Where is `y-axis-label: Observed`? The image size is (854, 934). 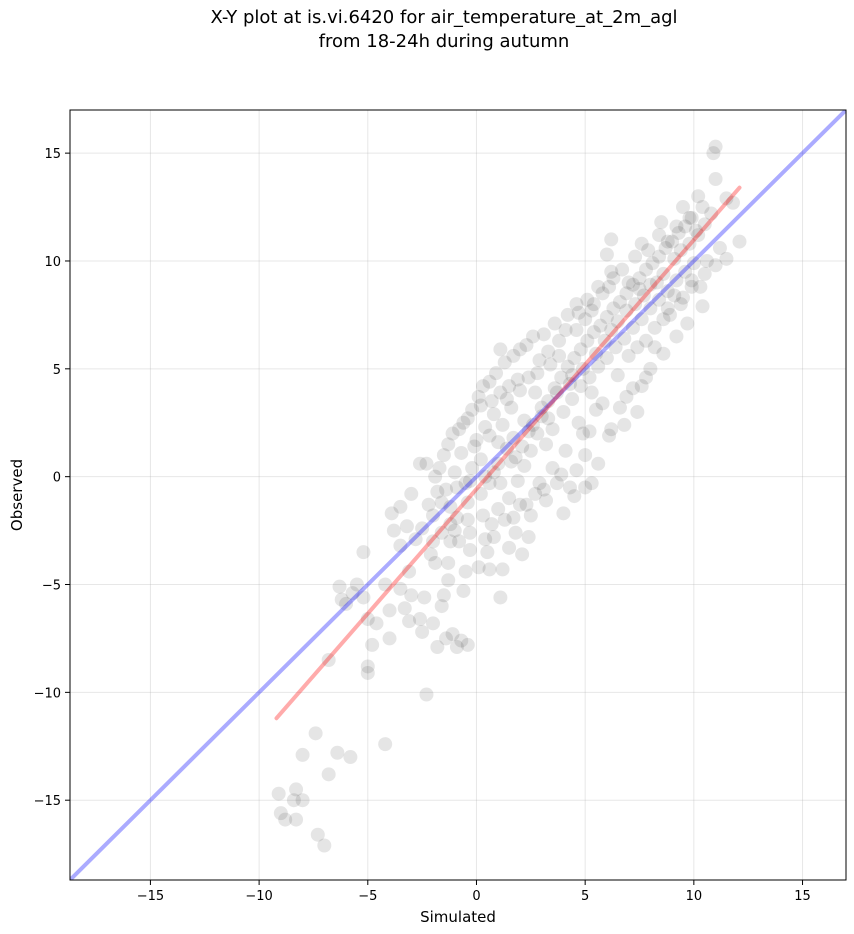 y-axis-label: Observed is located at coordinates (17, 495).